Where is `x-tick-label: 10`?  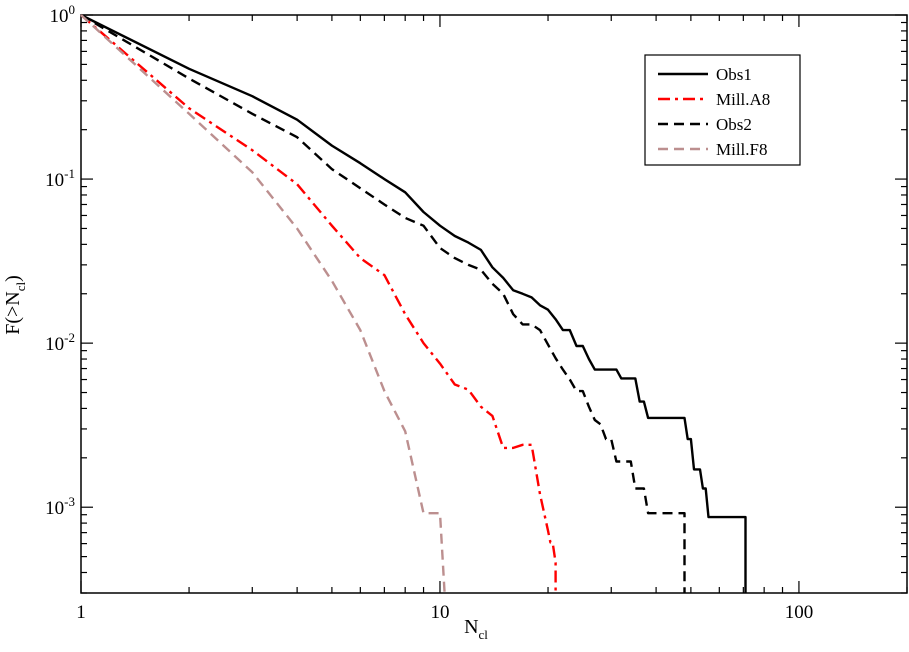 x-tick-label: 10 is located at coordinates (439, 612).